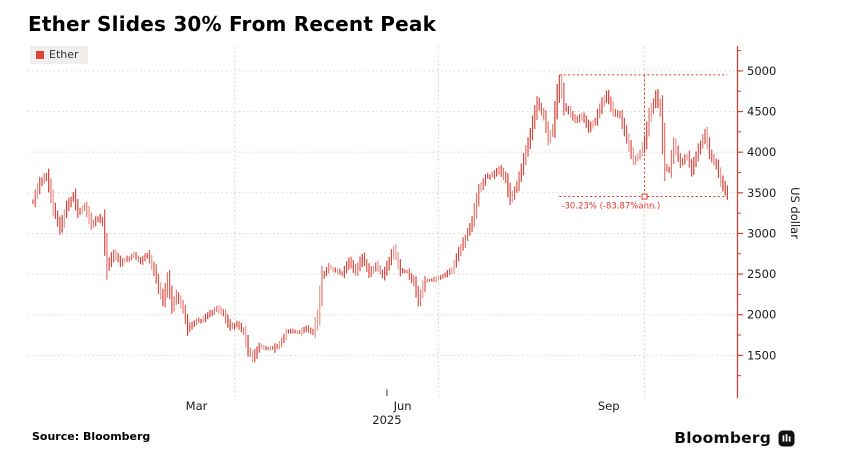  What do you see at coordinates (722, 438) in the screenshot?
I see `bloomberg-wordmark: Bloomberg` at bounding box center [722, 438].